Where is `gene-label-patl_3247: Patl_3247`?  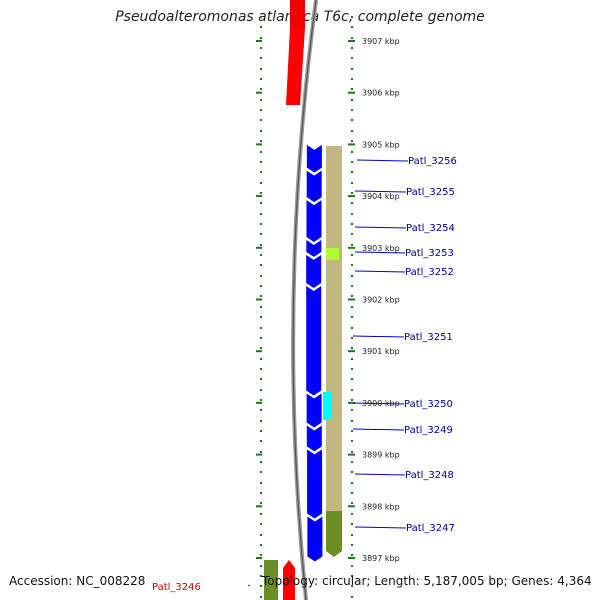
gene-label-patl_3247: Patl_3247 is located at coordinates (430, 528).